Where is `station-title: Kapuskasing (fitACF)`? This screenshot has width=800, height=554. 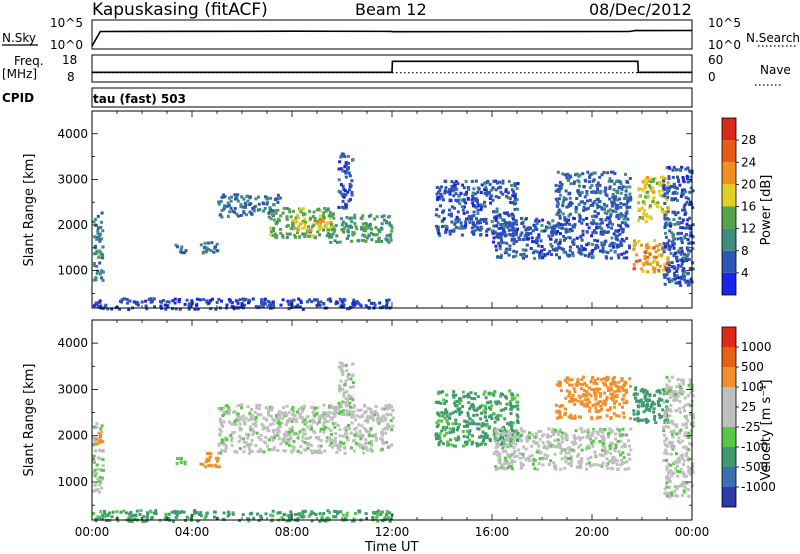
station-title: Kapuskasing (fitACF) is located at coordinates (180, 10).